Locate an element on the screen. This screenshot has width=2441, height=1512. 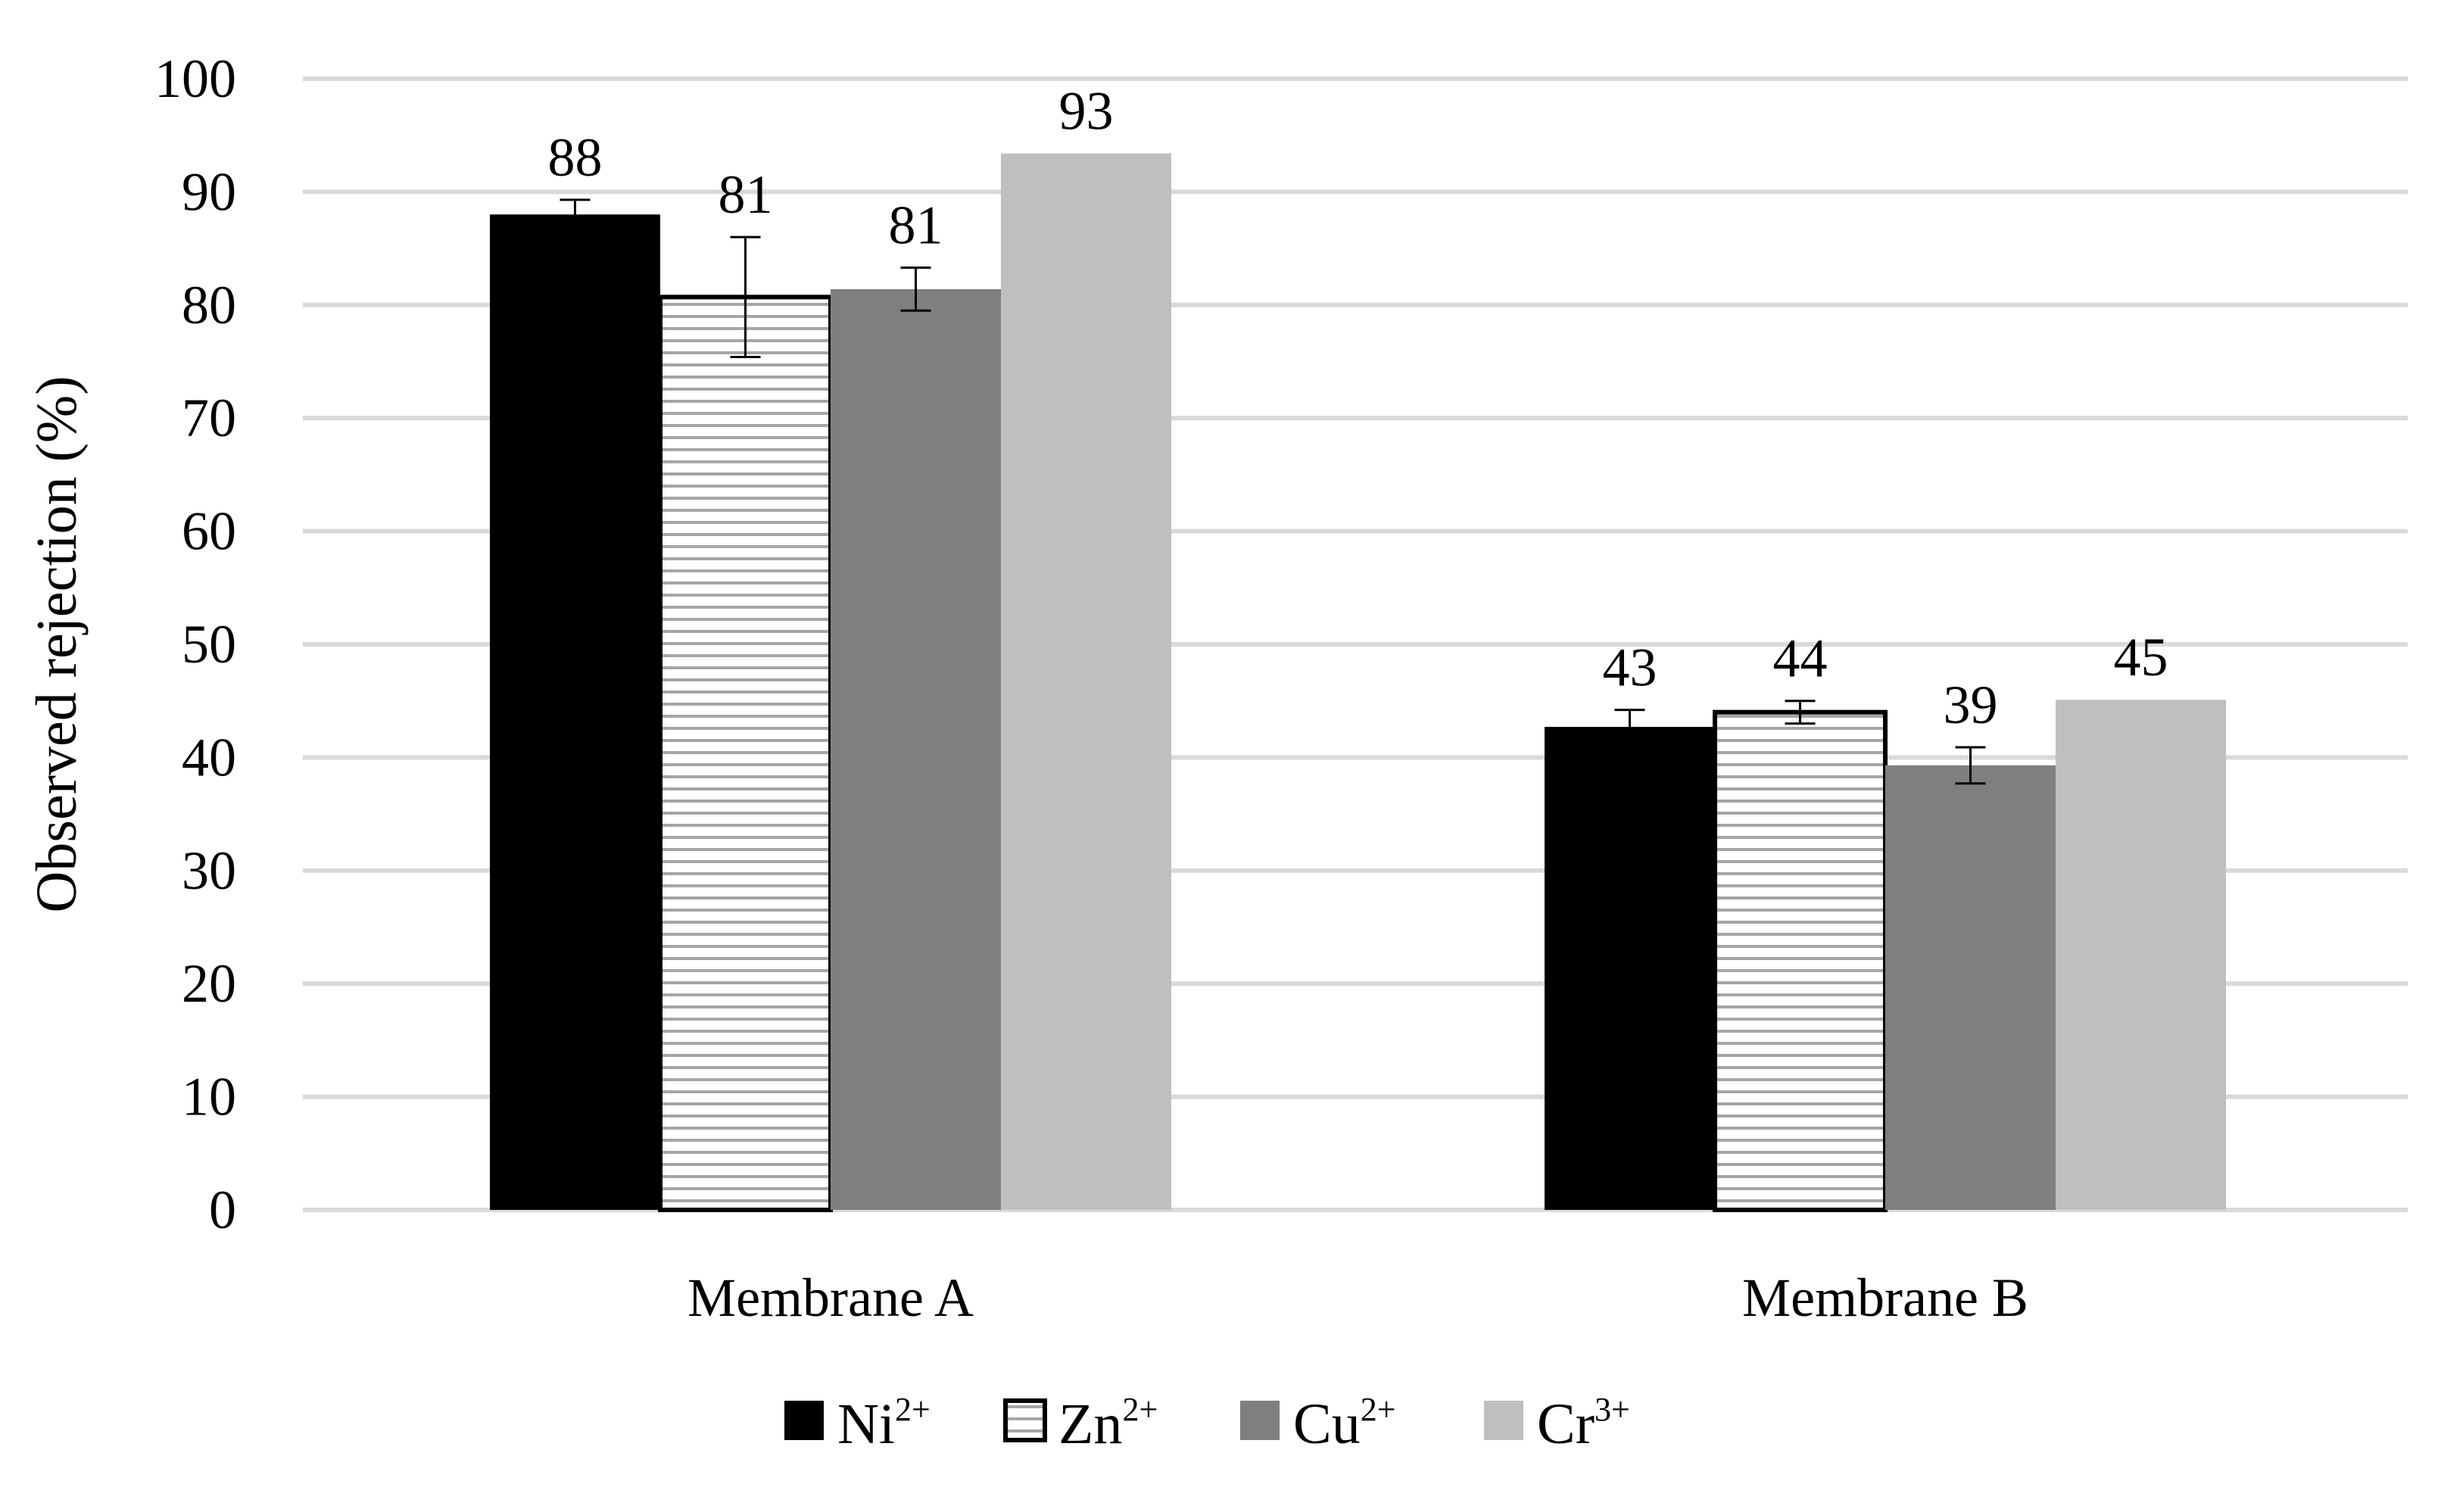
x-category-label: Membrane A is located at coordinates (830, 1297).